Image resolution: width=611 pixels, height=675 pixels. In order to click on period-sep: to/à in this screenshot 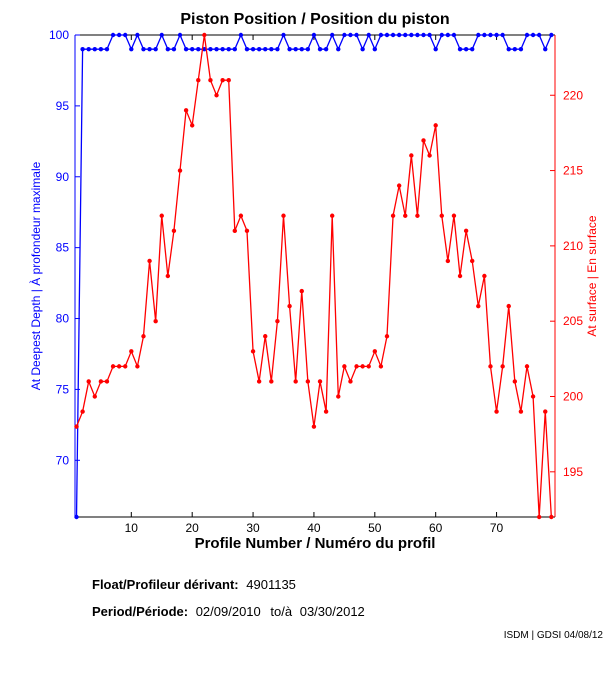, I will do `click(281, 611)`.